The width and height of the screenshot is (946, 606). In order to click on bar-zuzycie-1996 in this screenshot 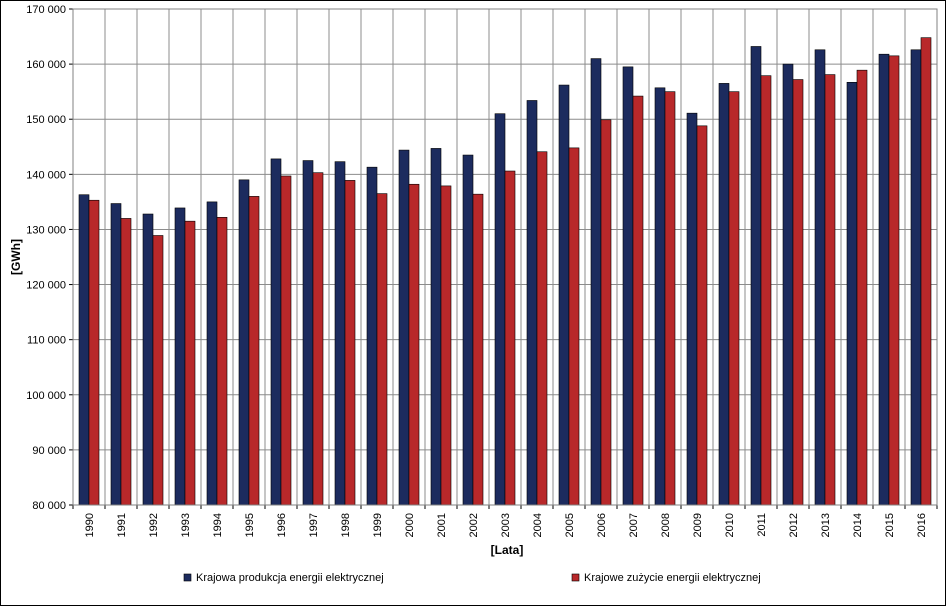, I will do `click(286, 340)`.